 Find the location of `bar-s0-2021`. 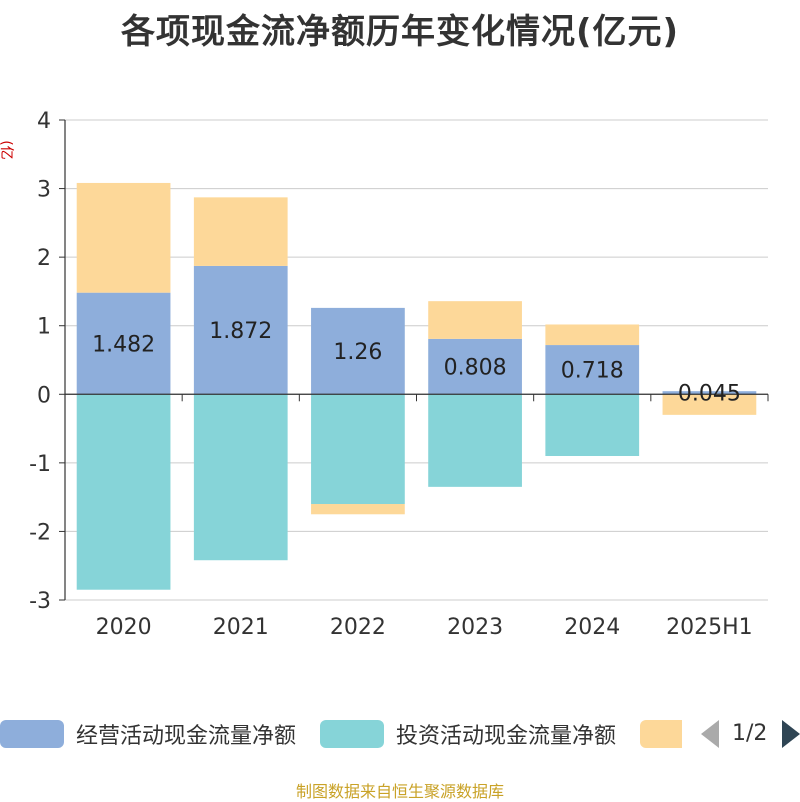

bar-s0-2021 is located at coordinates (240, 330).